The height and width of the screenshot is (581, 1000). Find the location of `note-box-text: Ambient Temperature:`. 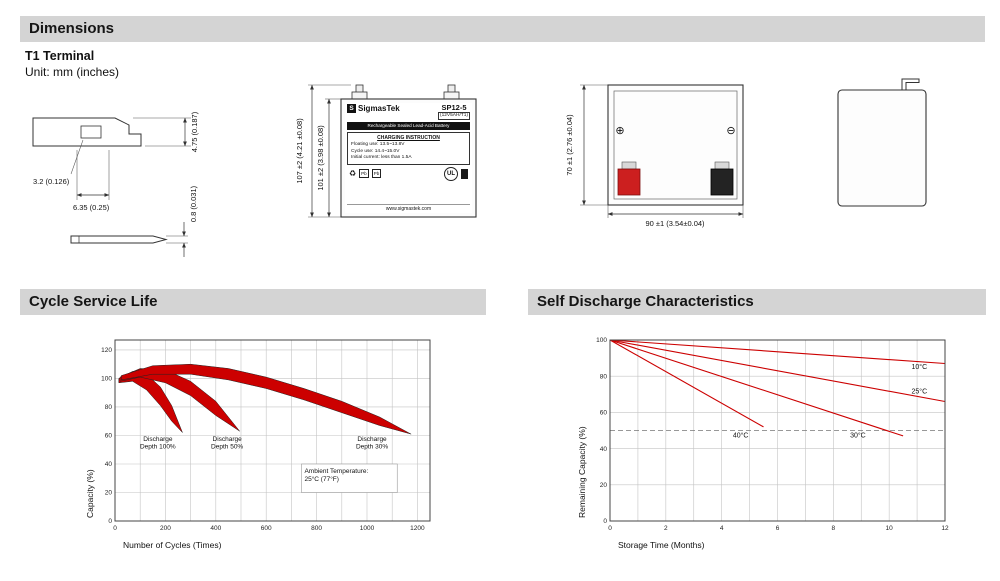

note-box-text: Ambient Temperature: is located at coordinates (336, 471).